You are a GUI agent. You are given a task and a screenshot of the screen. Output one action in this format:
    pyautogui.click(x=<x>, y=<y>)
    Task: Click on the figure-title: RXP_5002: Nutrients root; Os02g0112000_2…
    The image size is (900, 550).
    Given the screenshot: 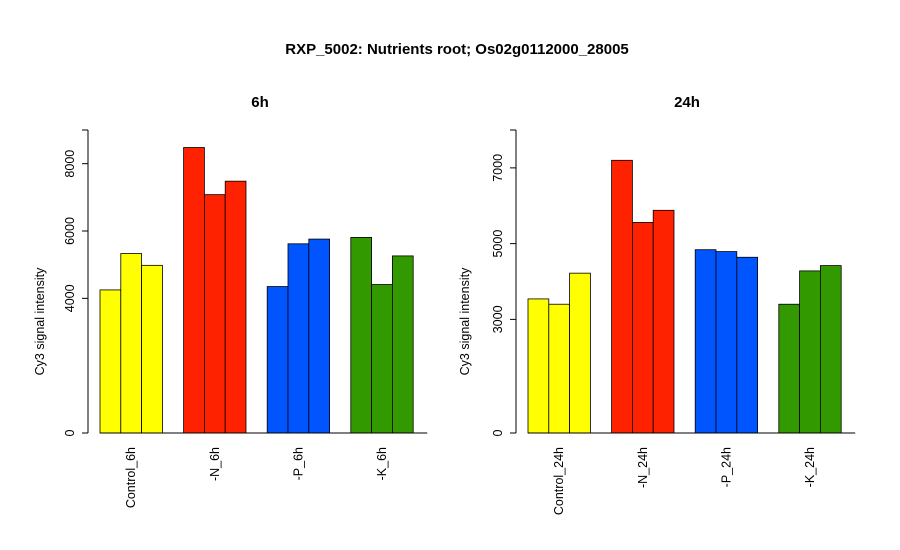 What is the action you would take?
    pyautogui.click(x=457, y=49)
    